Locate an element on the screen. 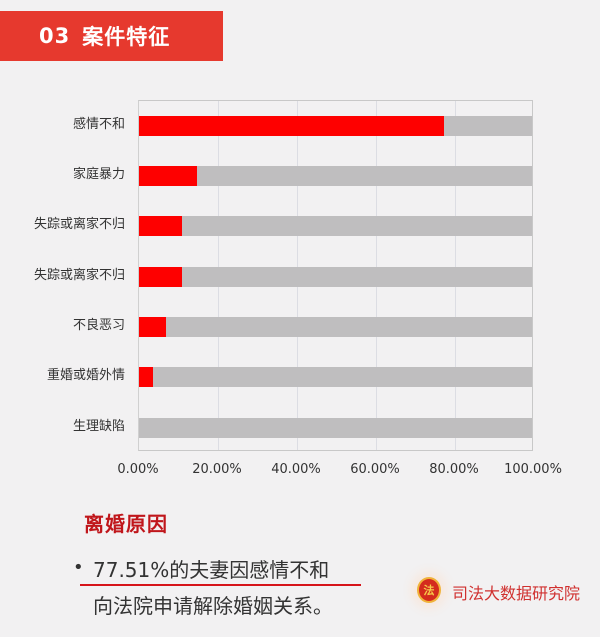 The image size is (600, 637). category-label: 不良恶习 is located at coordinates (98, 325).